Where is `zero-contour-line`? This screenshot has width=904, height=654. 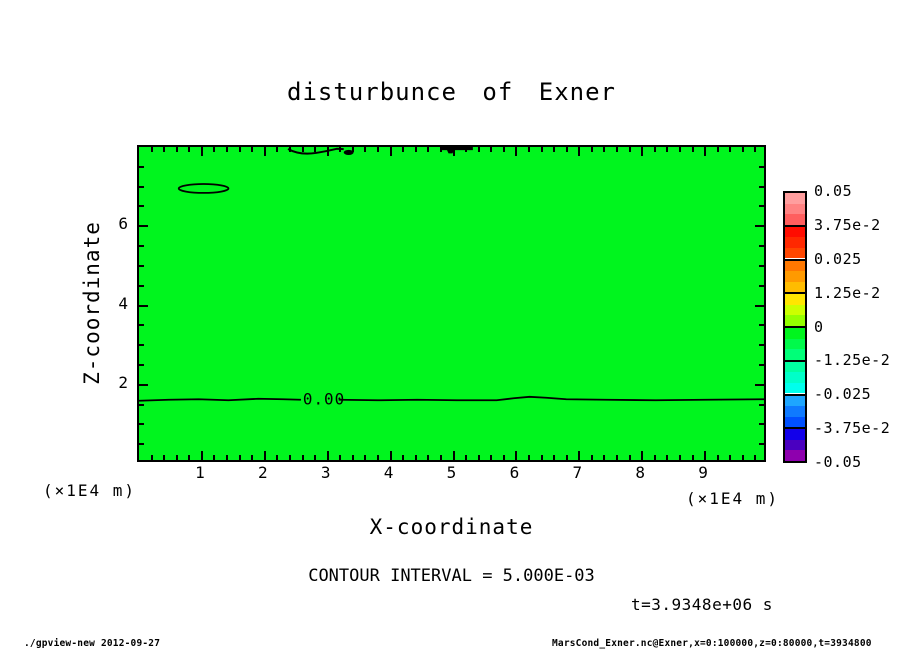 zero-contour-line is located at coordinates (220, 399).